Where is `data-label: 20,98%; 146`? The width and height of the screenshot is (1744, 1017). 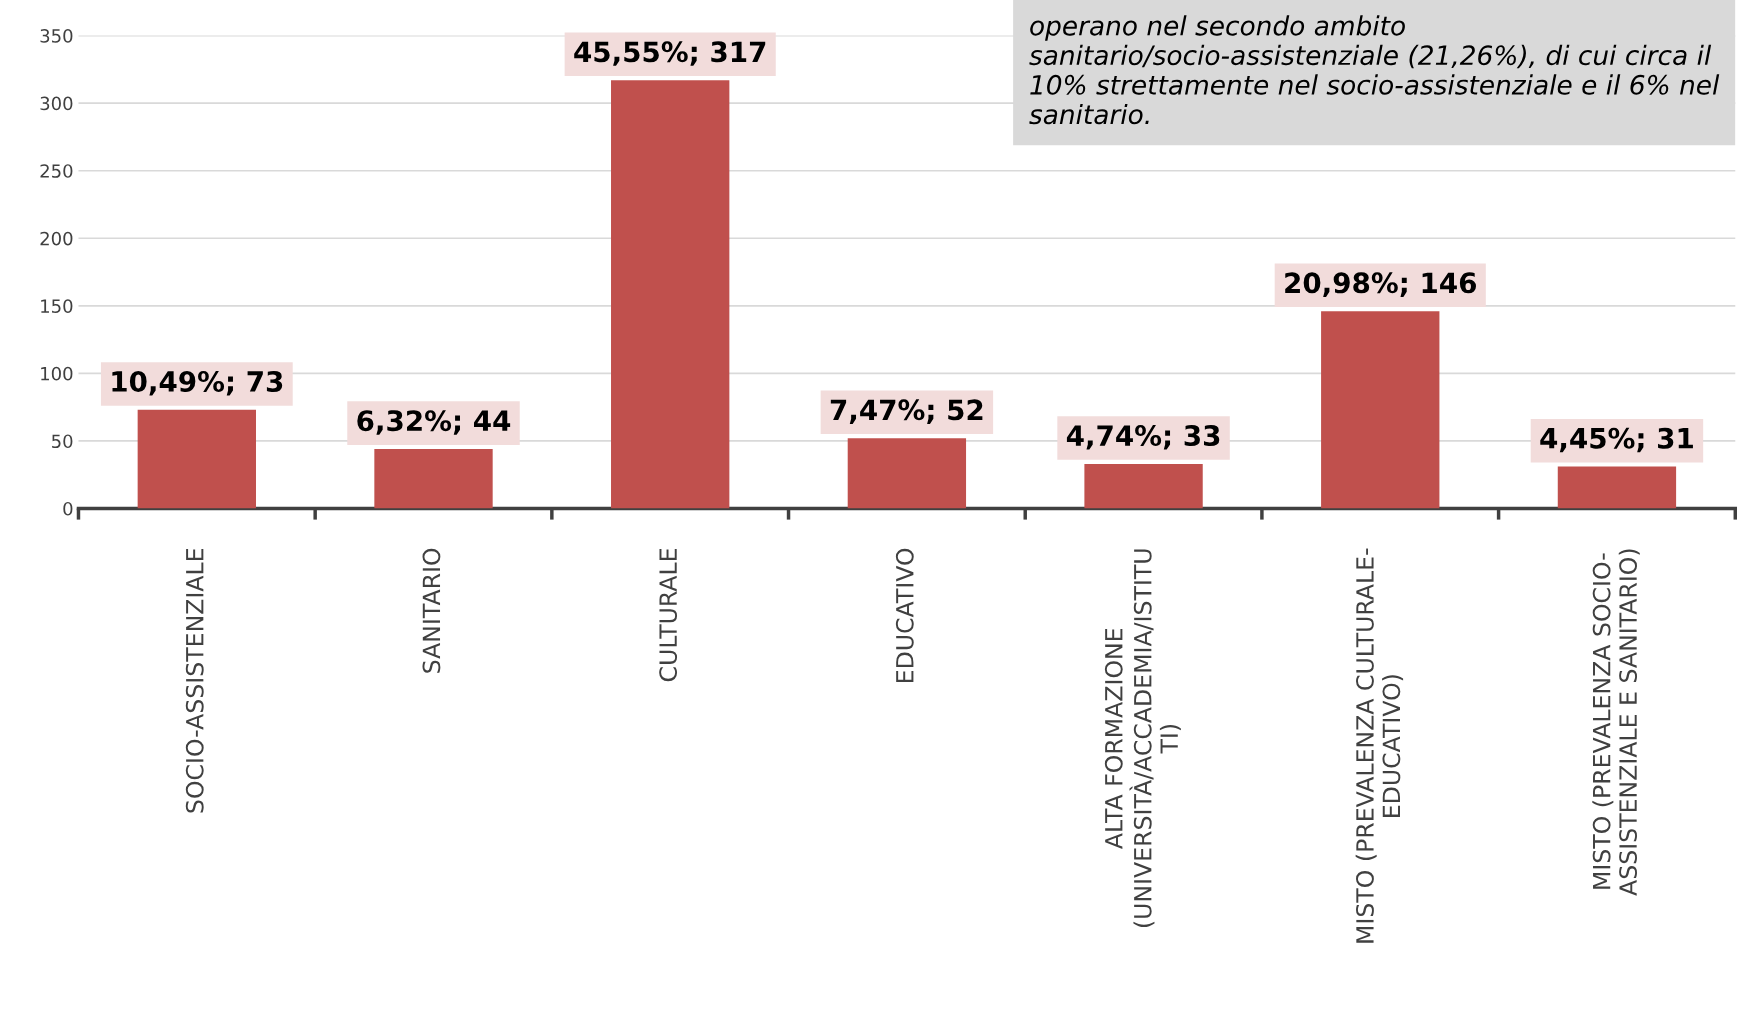
data-label: 20,98%; 146 is located at coordinates (1380, 284).